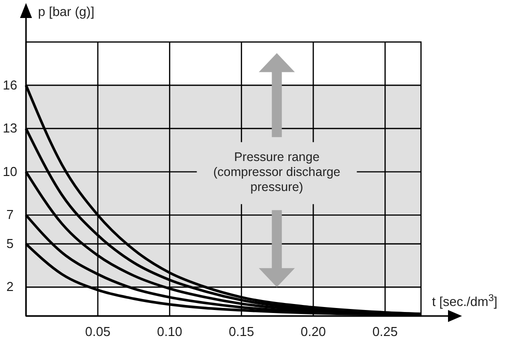  What do you see at coordinates (169, 331) in the screenshot?
I see `x-tick-label: 0.10` at bounding box center [169, 331].